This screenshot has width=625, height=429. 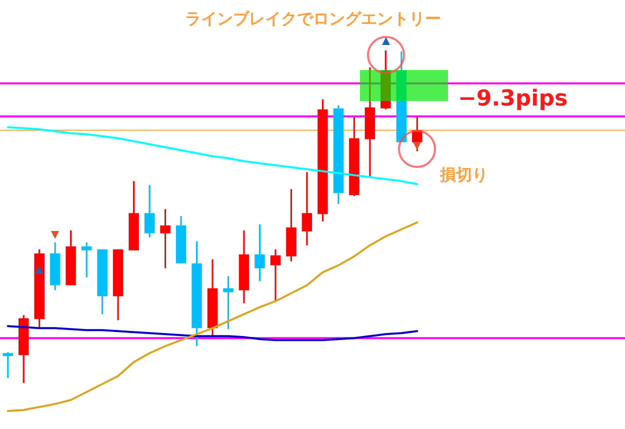 What do you see at coordinates (513, 99) in the screenshot?
I see `text: −9.3pips` at bounding box center [513, 99].